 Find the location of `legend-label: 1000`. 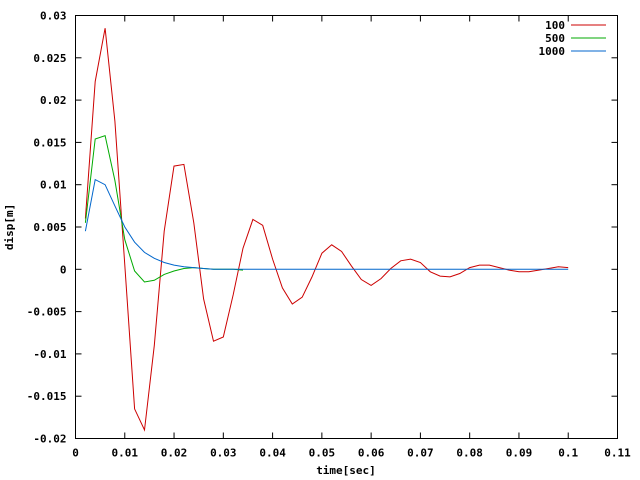

legend-label: 1000 is located at coordinates (552, 51).